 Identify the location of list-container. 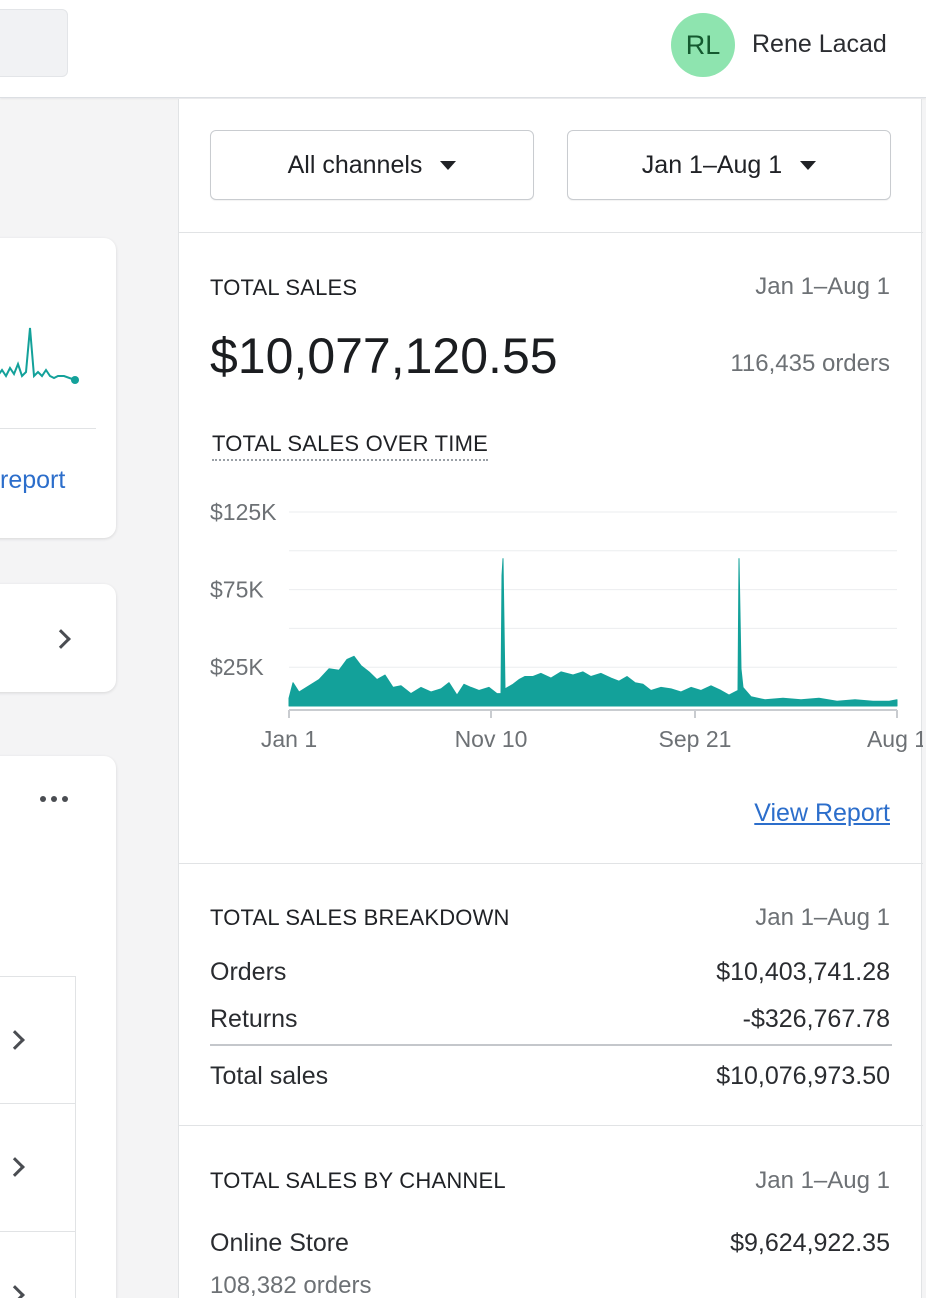
(38, 1137).